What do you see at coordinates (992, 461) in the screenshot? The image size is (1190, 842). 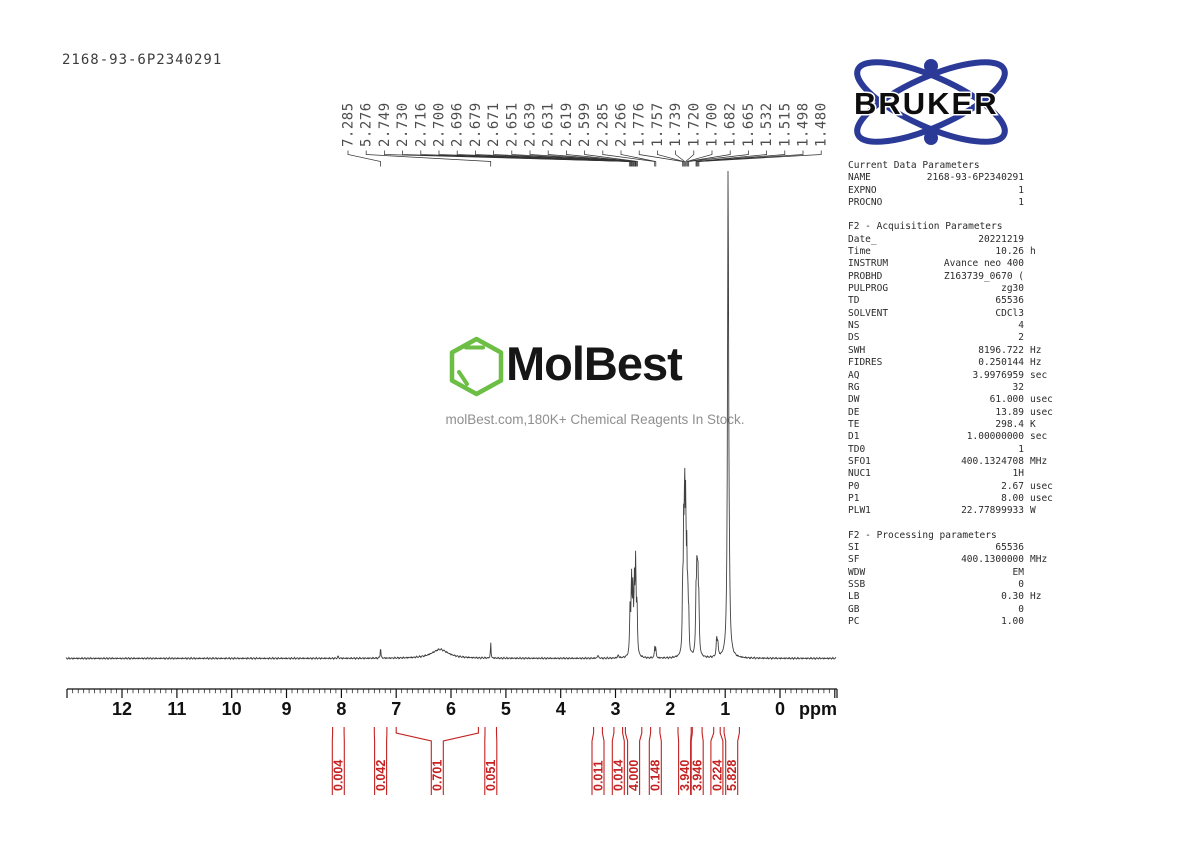 I see `param-value: 400.1324708` at bounding box center [992, 461].